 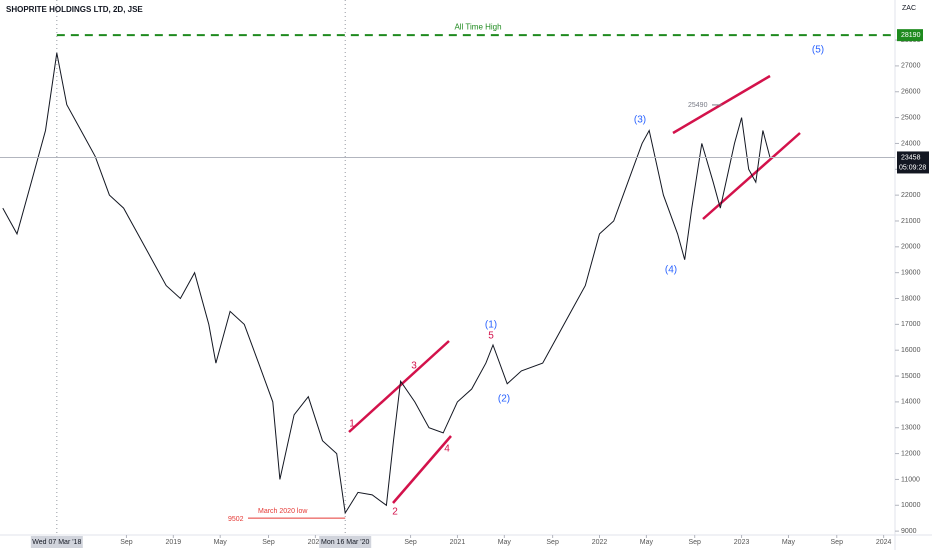 I want to click on y-tick-label: 13000, so click(x=911, y=428).